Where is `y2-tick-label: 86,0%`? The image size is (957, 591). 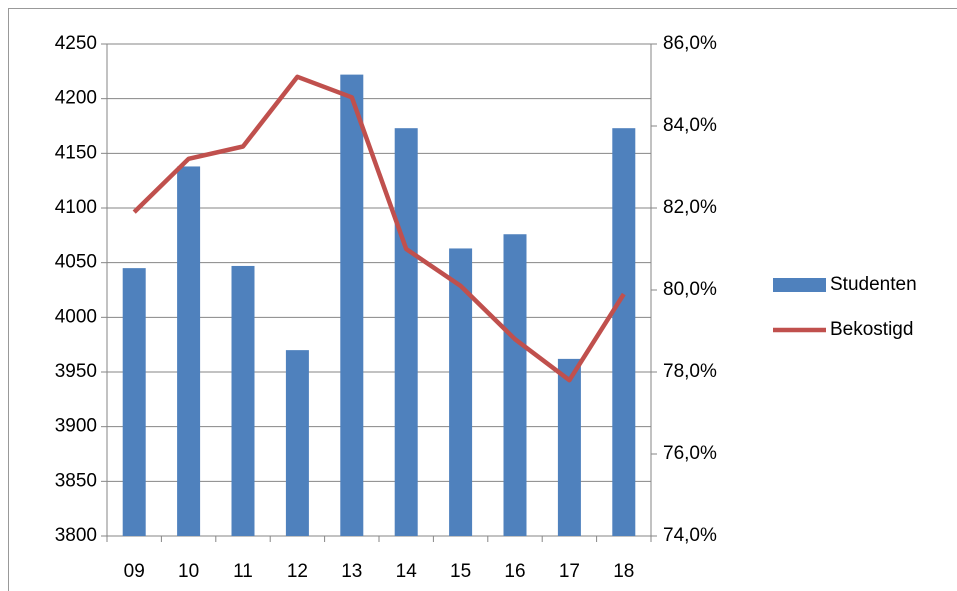
y2-tick-label: 86,0% is located at coordinates (690, 43).